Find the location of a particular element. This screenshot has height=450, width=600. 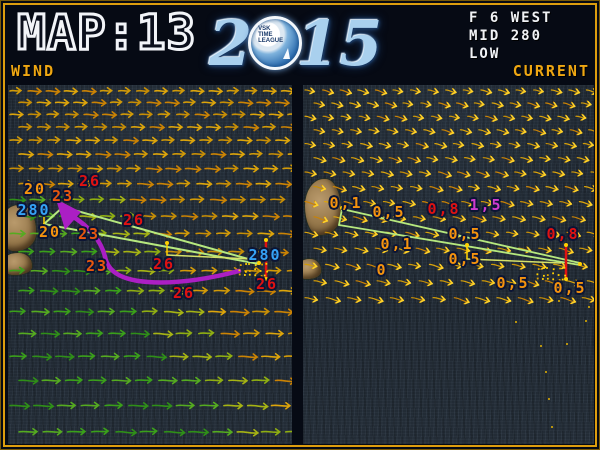

logo-badge-text: VSK TIME LEAGUE is located at coordinates (271, 35).